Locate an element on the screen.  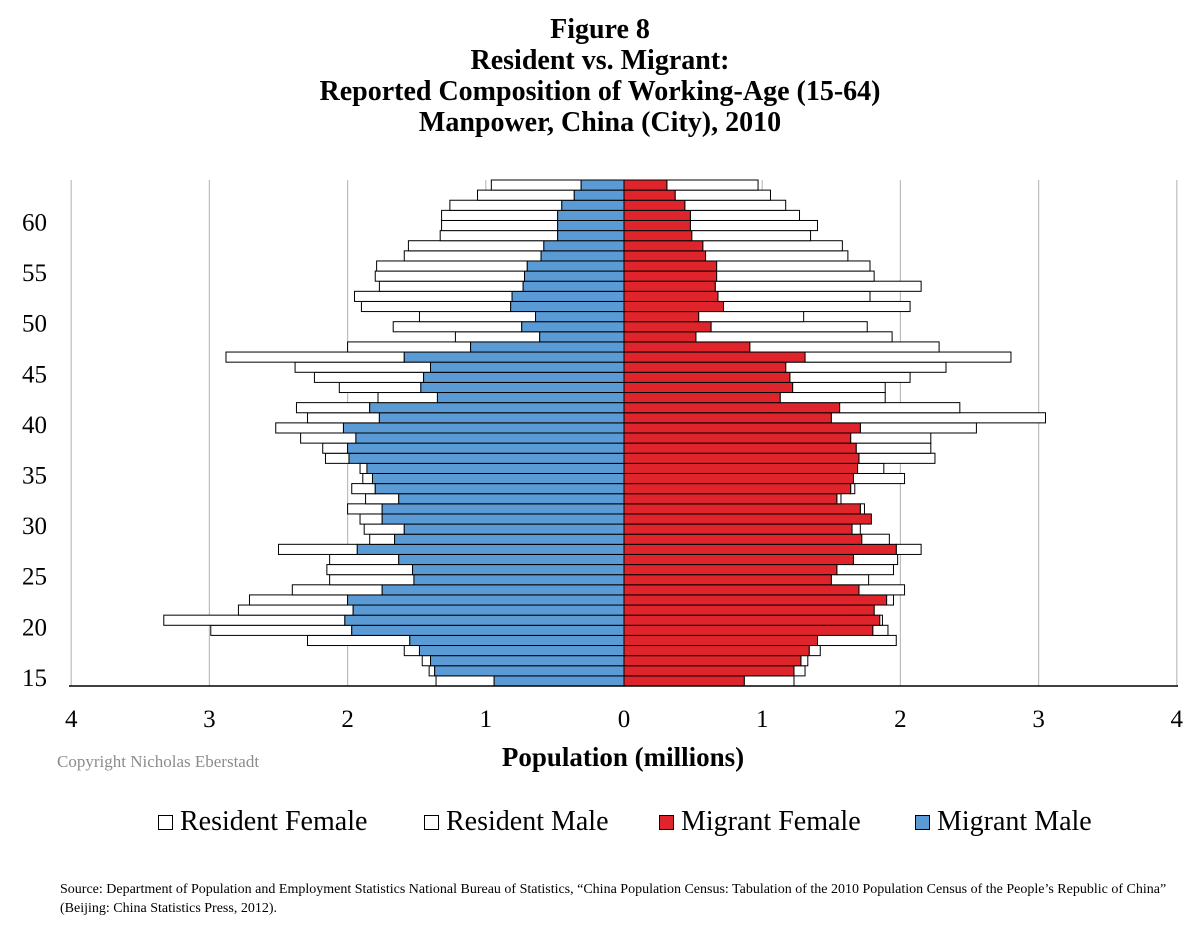
y-tick-label: 60 is located at coordinates (34, 223).